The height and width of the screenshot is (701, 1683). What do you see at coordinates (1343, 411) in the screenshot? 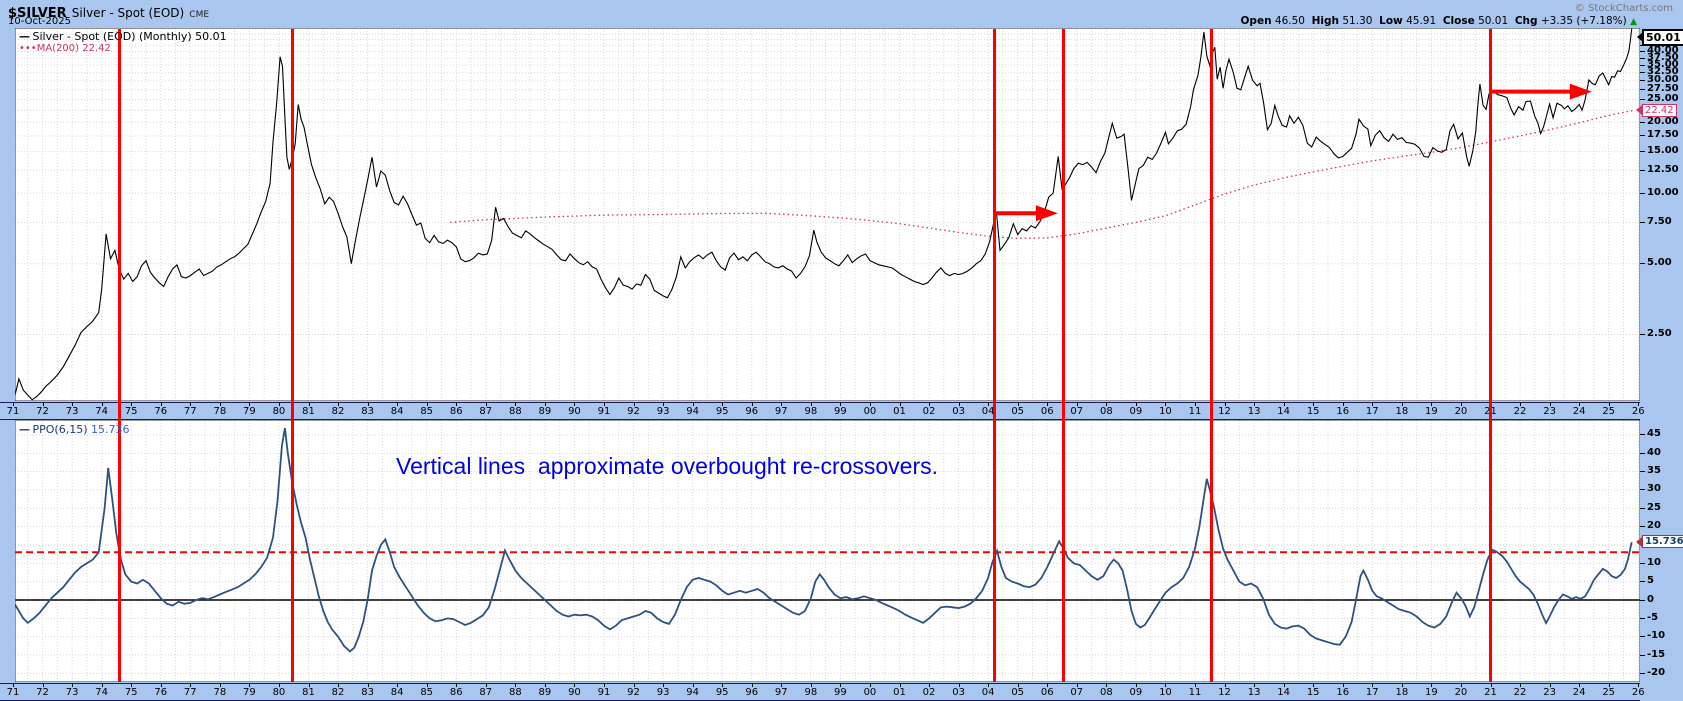
I see `year-label: 16` at bounding box center [1343, 411].